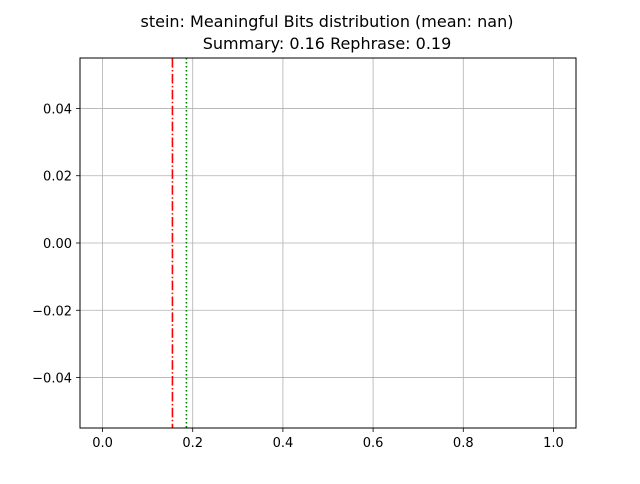 Image resolution: width=640 pixels, height=484 pixels. What do you see at coordinates (463, 443) in the screenshot?
I see `x-tick-label: 0.8` at bounding box center [463, 443].